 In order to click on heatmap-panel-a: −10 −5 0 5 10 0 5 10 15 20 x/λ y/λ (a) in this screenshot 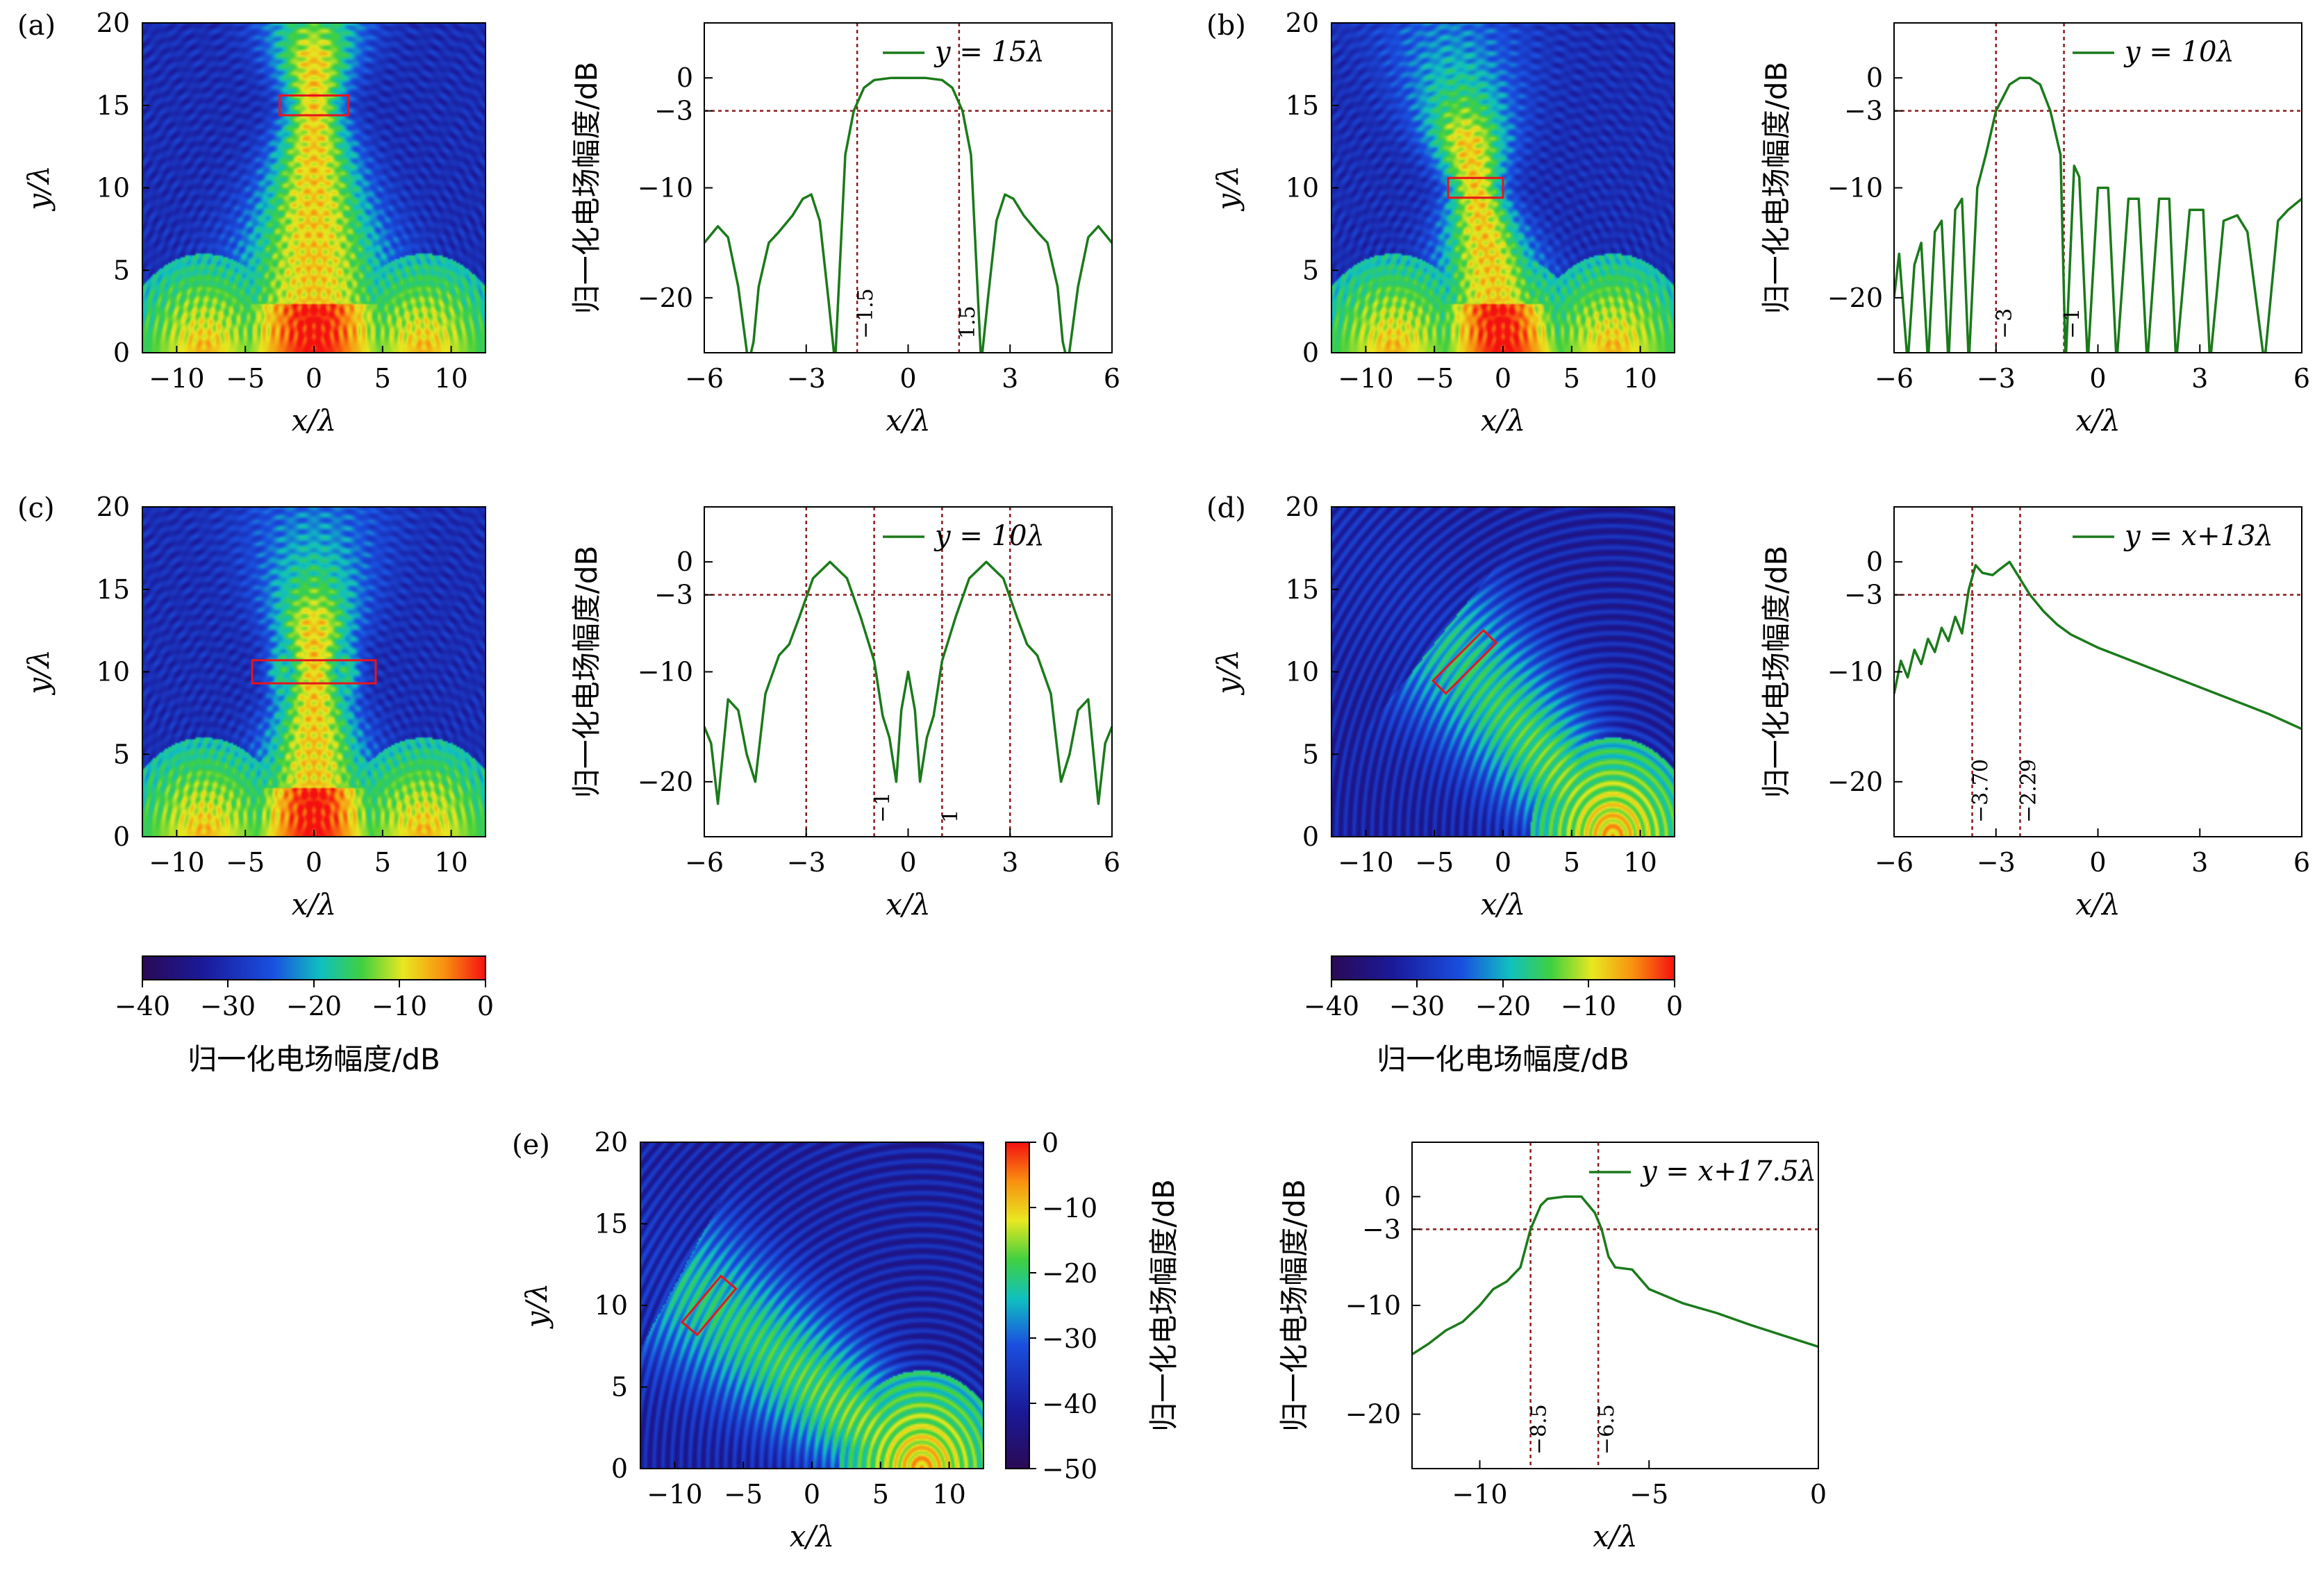, I will do `click(251, 222)`.